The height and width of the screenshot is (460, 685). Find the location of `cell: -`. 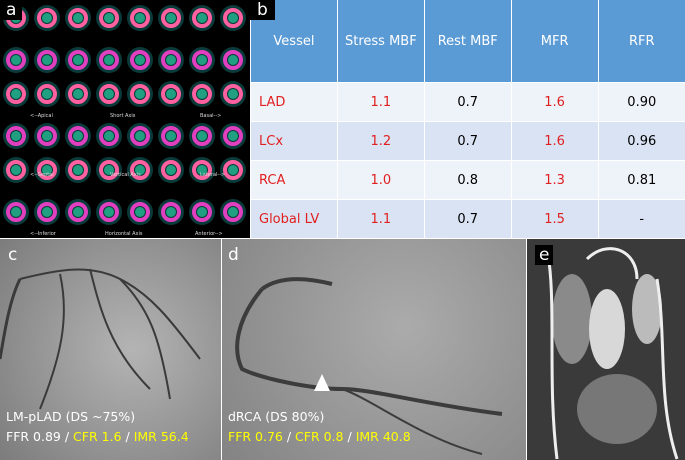

cell: - is located at coordinates (641, 218).